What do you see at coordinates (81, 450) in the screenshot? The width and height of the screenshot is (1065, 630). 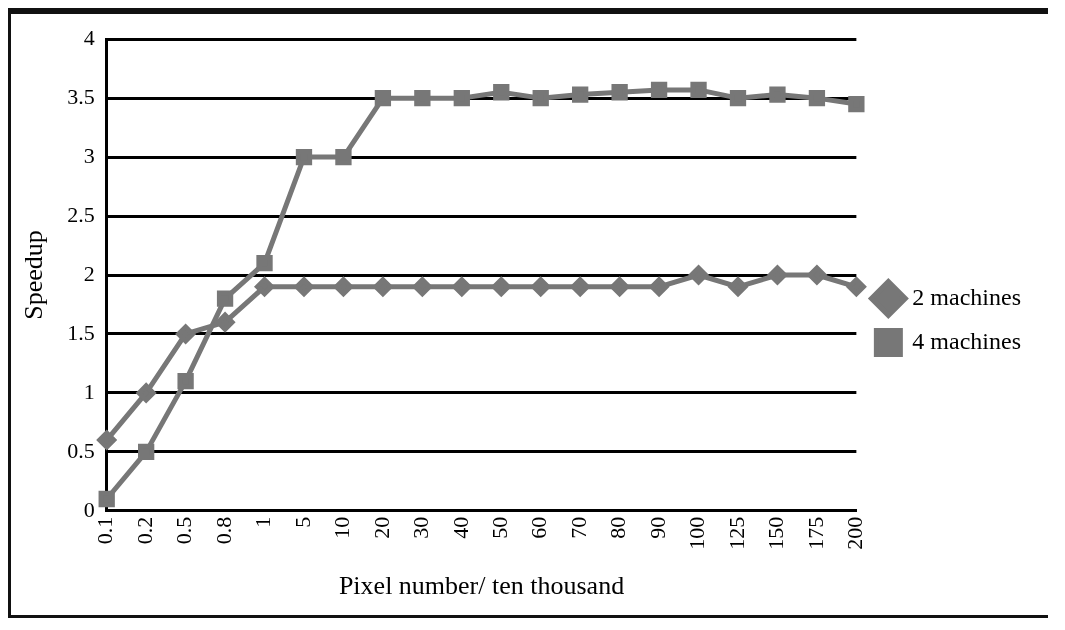 I see `y-tick-label: 0.5` at bounding box center [81, 450].